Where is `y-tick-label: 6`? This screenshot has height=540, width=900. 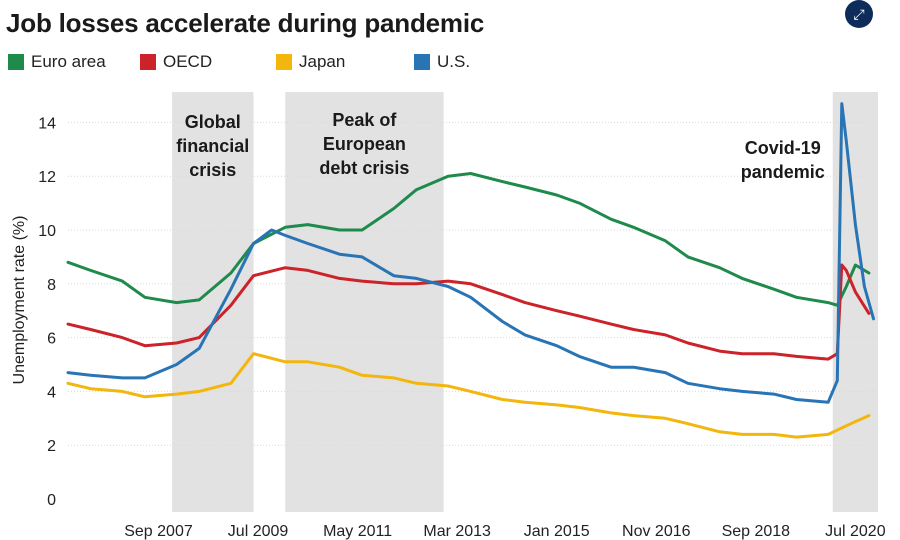 y-tick-label: 6 is located at coordinates (51, 339).